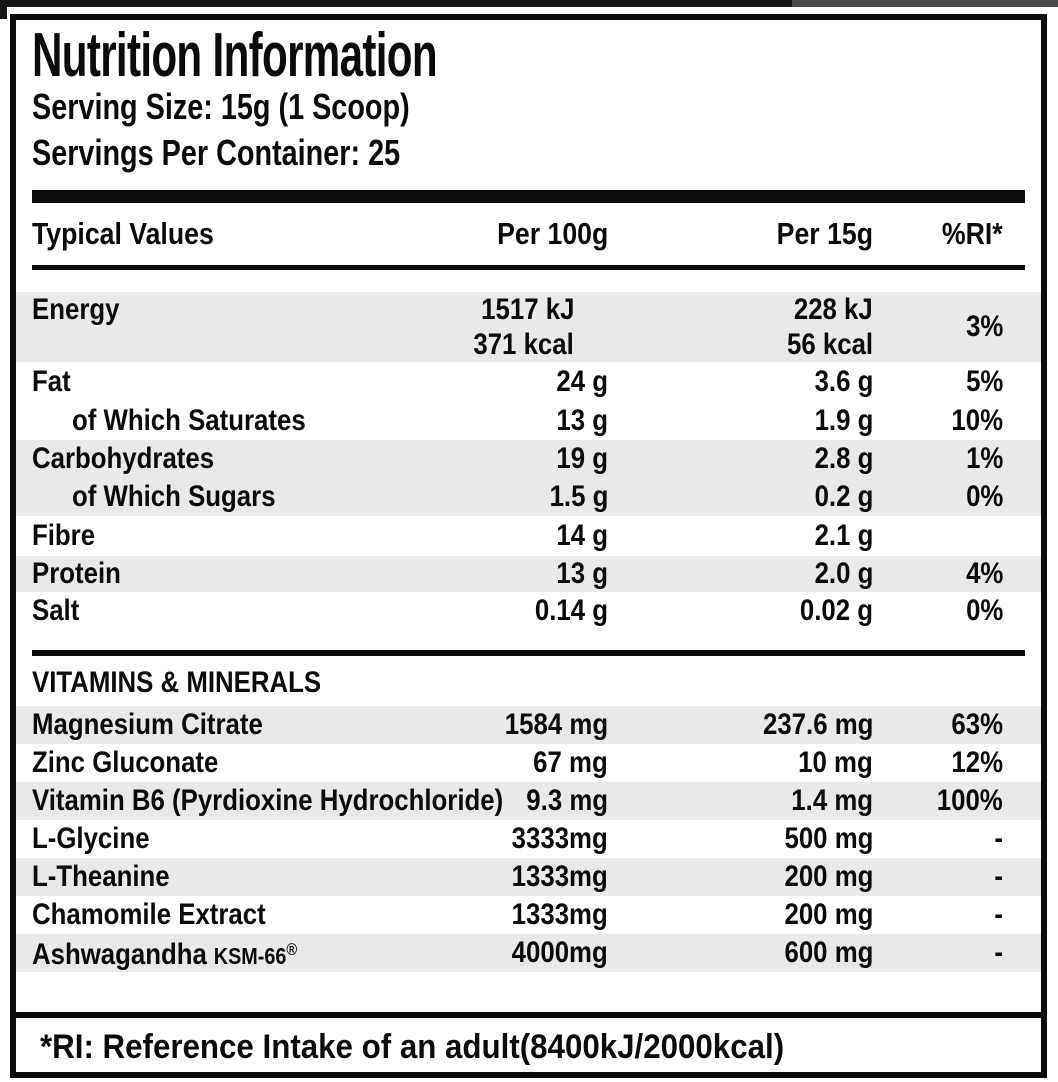  What do you see at coordinates (938, 536) in the screenshot?
I see `row-value-ri` at bounding box center [938, 536].